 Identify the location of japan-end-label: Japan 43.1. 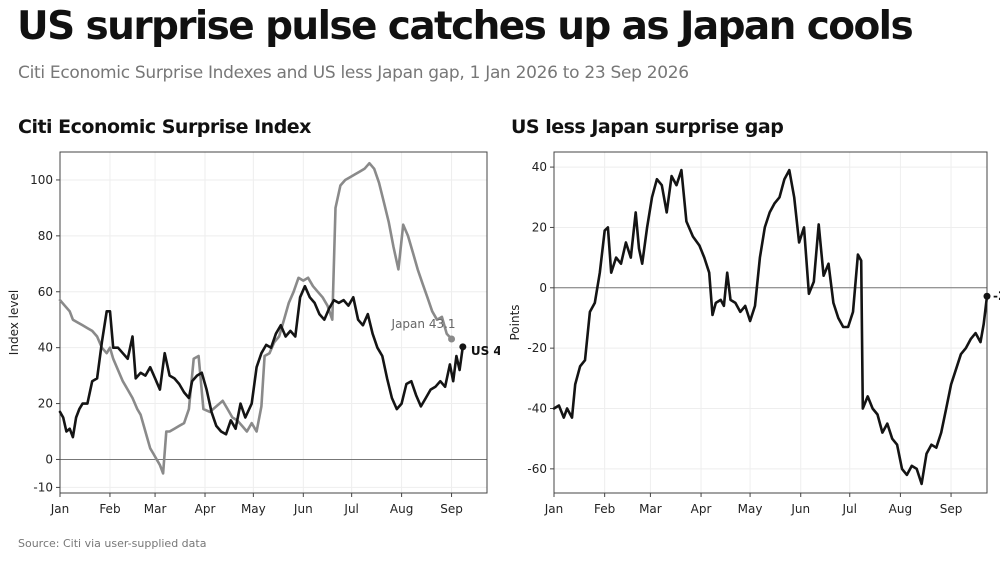
(423, 324).